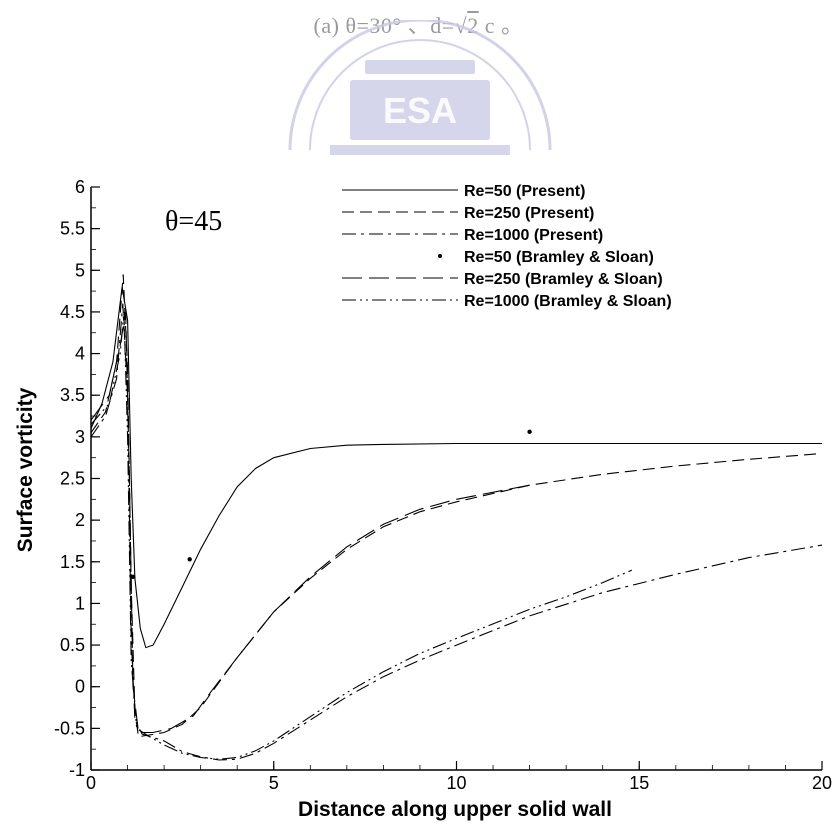  I want to click on y-tick-label: 0, so click(80, 687).